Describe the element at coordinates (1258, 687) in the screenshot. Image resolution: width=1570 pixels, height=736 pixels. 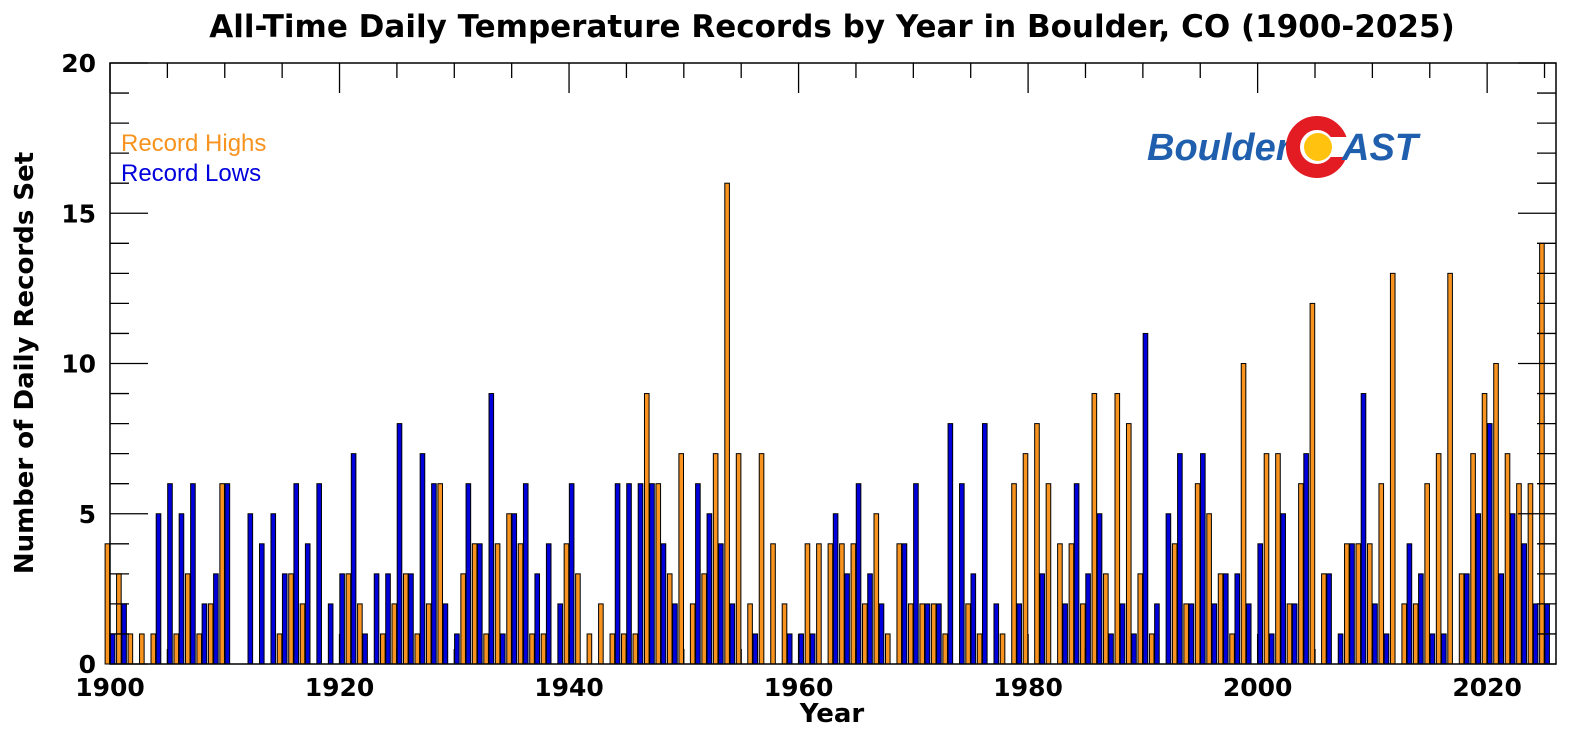
I see `x-tick-label-2000: 2000` at that location.